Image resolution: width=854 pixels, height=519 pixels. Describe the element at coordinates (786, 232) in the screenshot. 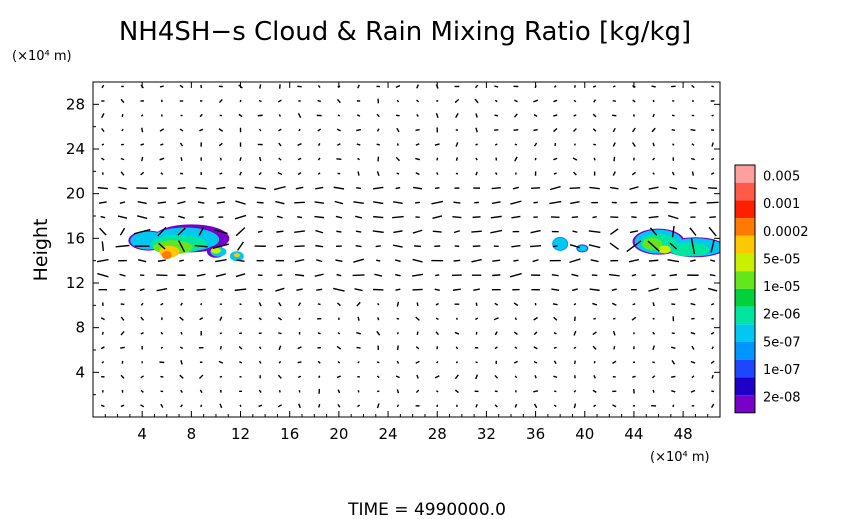

I see `colorbar-label: 0.0002` at that location.